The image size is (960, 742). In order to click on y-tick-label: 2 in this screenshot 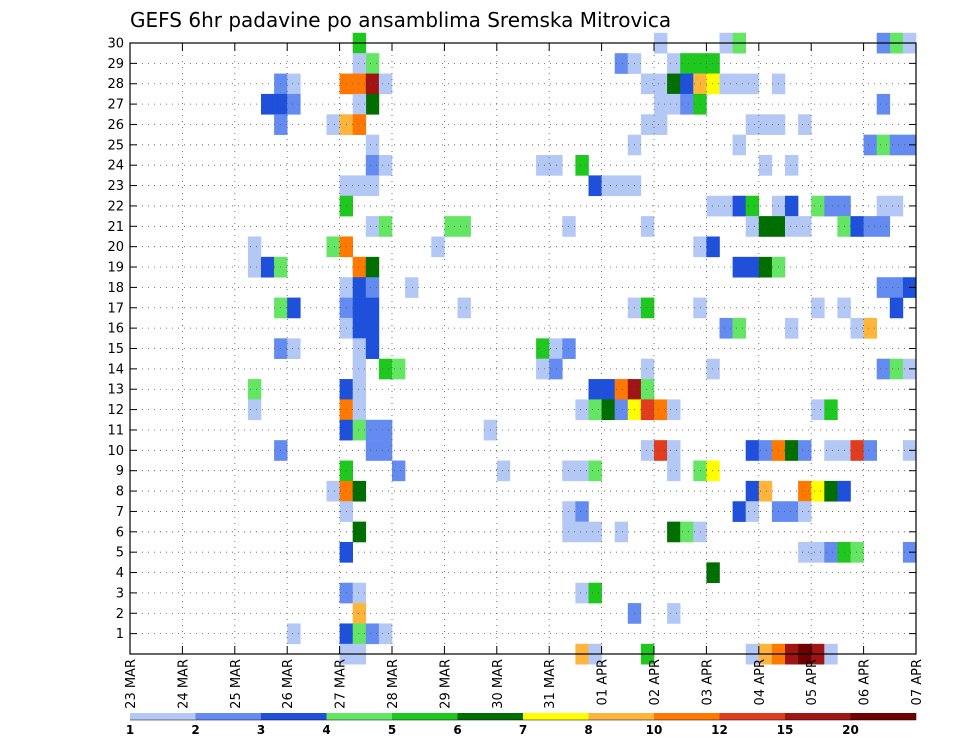, I will do `click(120, 614)`.